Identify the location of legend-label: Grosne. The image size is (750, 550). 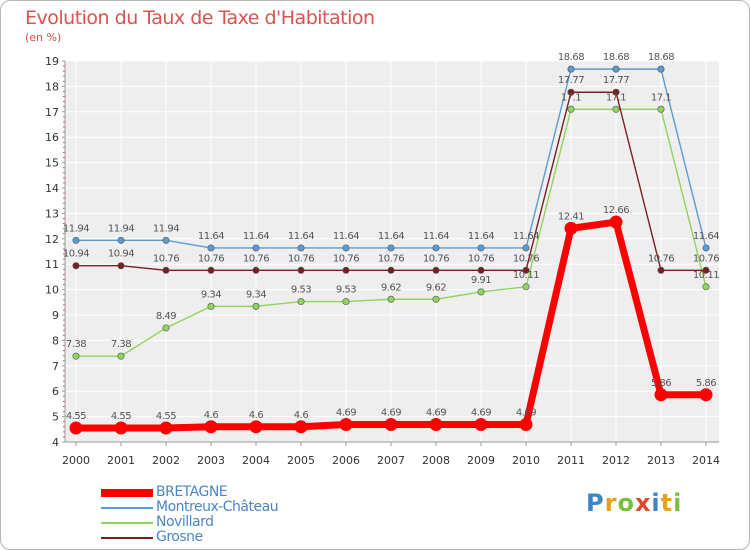
(179, 537).